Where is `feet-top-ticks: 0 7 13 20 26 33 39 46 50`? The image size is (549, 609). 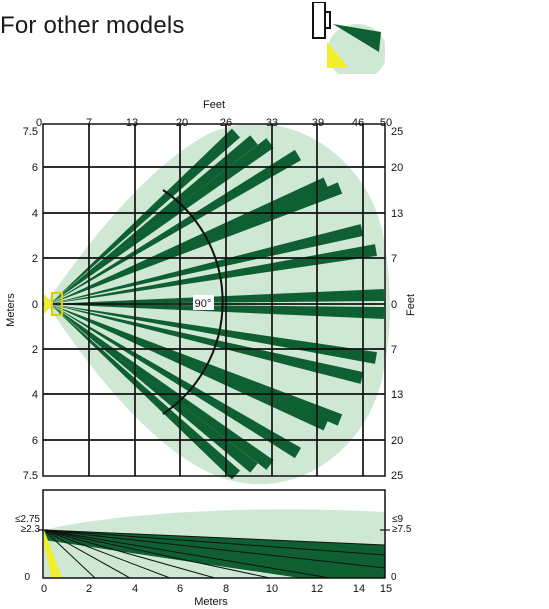 feet-top-ticks: 0 7 13 20 26 33 39 46 50 is located at coordinates (214, 123).